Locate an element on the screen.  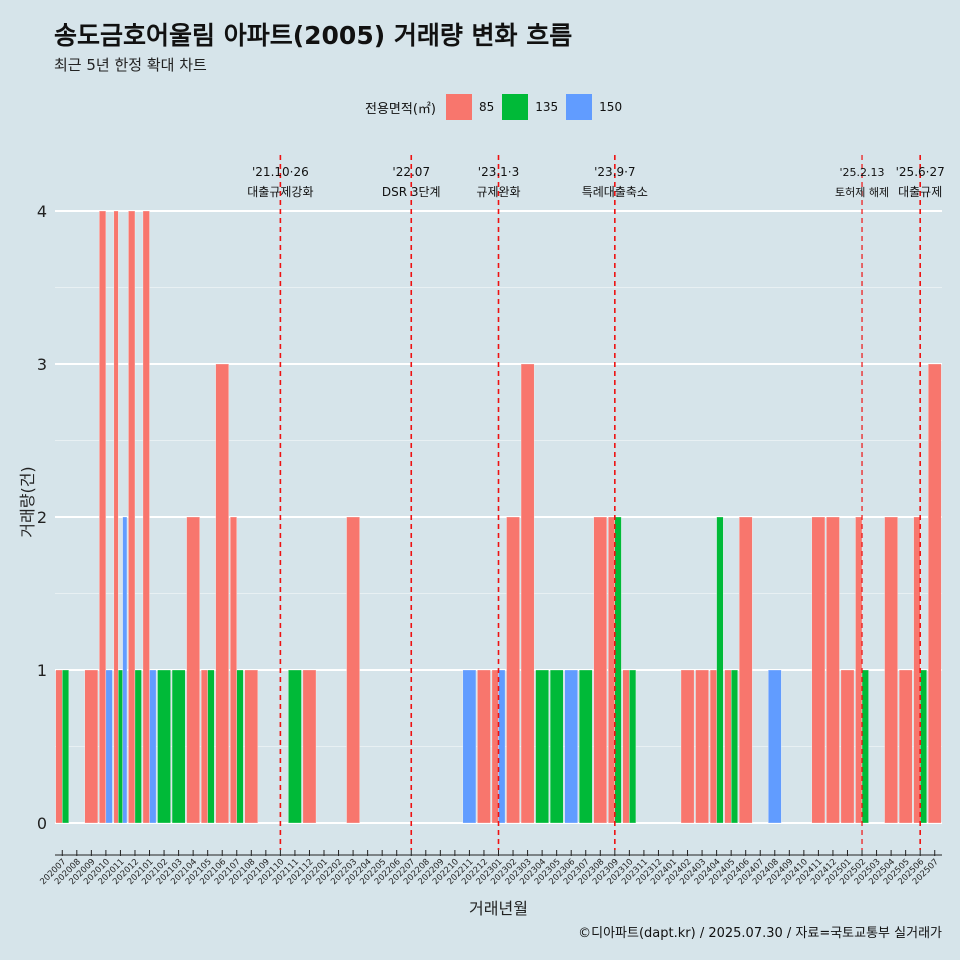
event-label-date: '23.9·7 is located at coordinates (614, 172).